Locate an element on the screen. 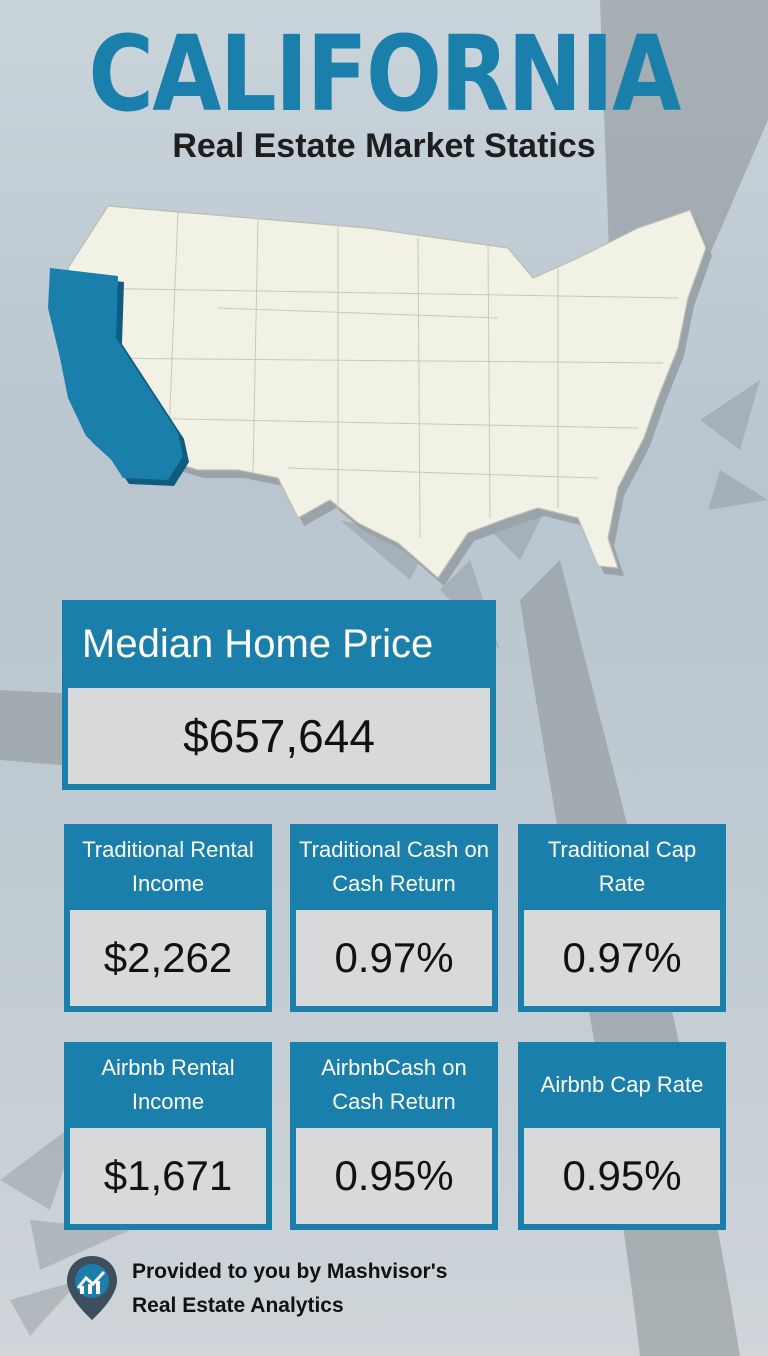 This screenshot has width=768, height=1356. median-home-price-card: Median Home Price $657,644 is located at coordinates (279, 695).